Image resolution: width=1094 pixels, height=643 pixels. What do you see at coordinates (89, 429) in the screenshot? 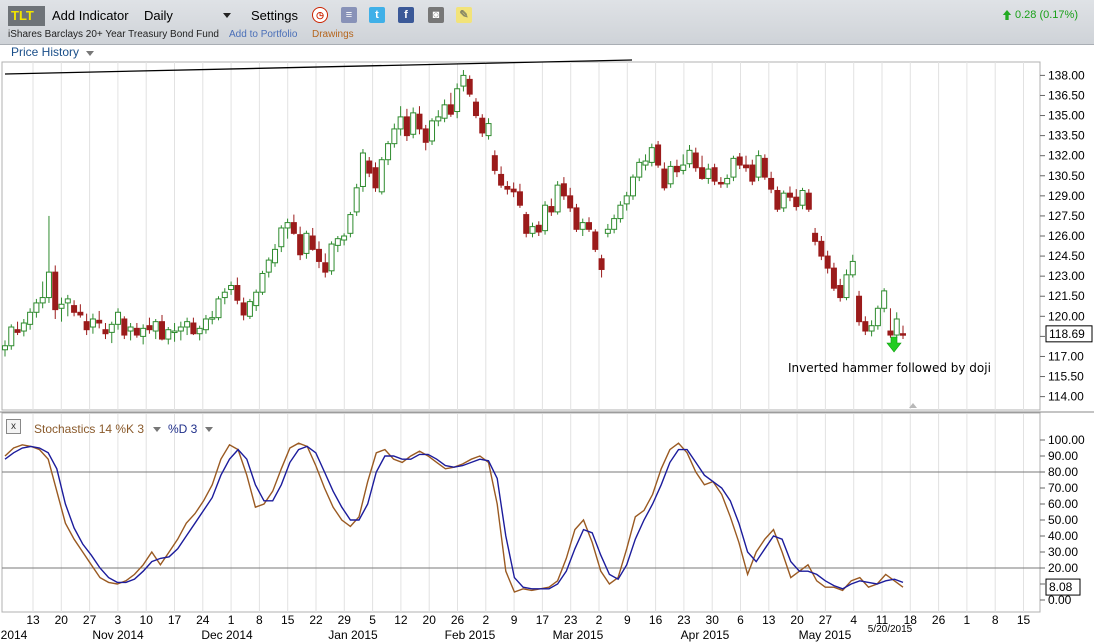
I see `stochastics-label: Stochastics 14 %K 3` at bounding box center [89, 429].